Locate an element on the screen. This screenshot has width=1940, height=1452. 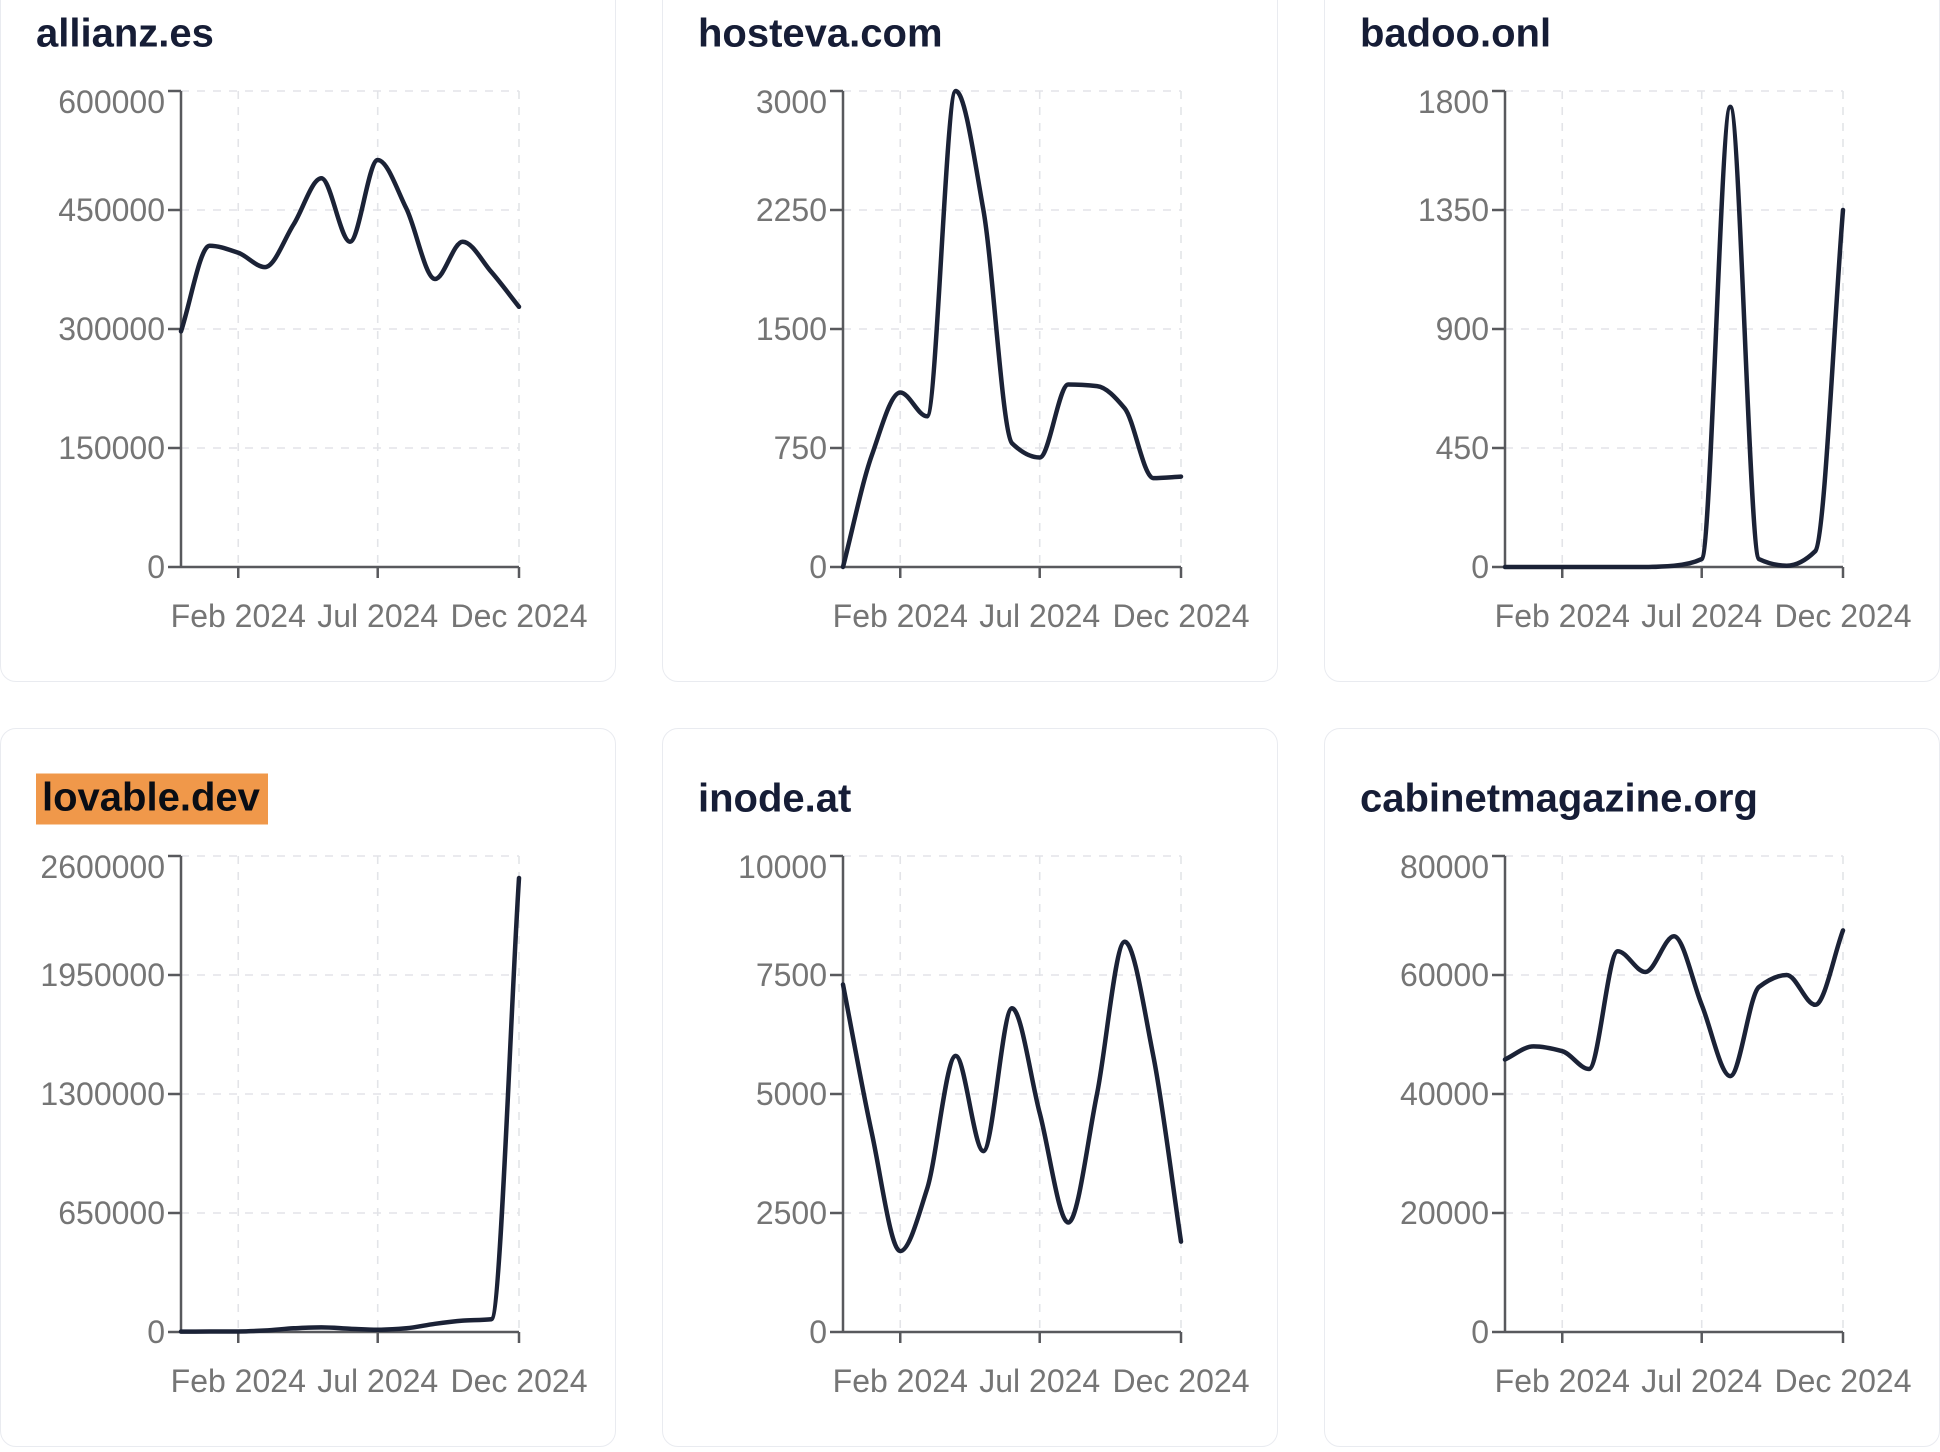
y-tick-label: 3000 is located at coordinates (791, 102).